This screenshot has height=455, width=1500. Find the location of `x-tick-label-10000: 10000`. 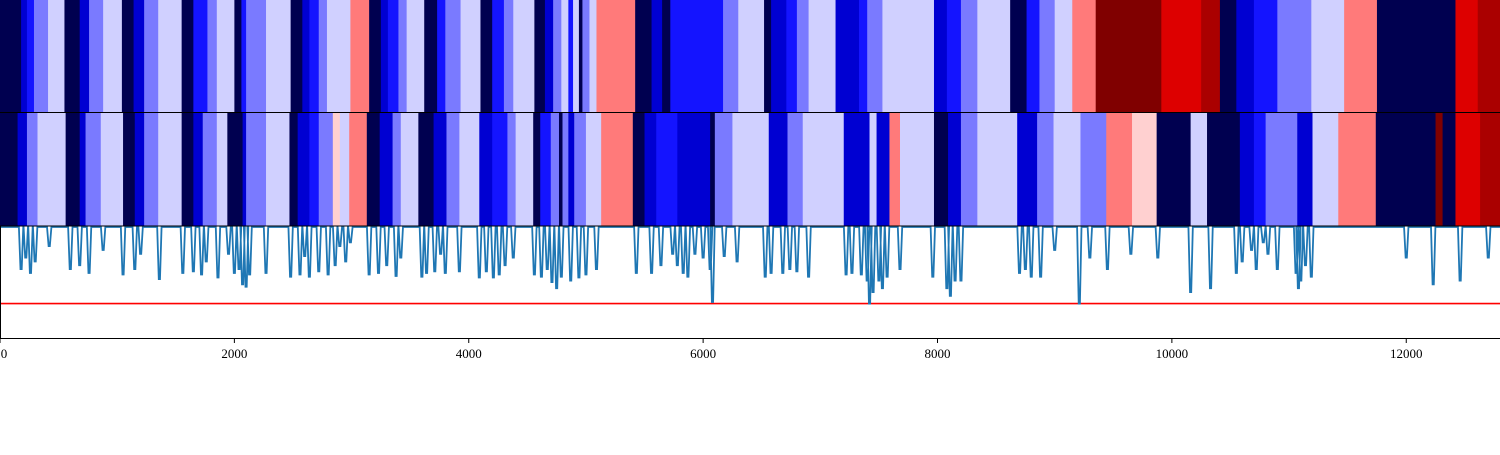

x-tick-label-10000: 10000 is located at coordinates (1172, 353).